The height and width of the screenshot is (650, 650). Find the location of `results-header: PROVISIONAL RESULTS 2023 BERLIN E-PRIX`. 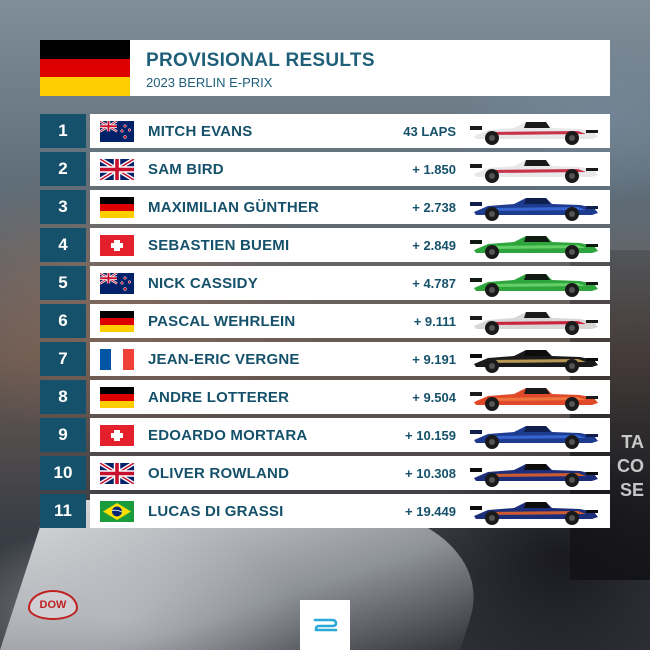

results-header: PROVISIONAL RESULTS 2023 BERLIN E-PRIX is located at coordinates (325, 68).